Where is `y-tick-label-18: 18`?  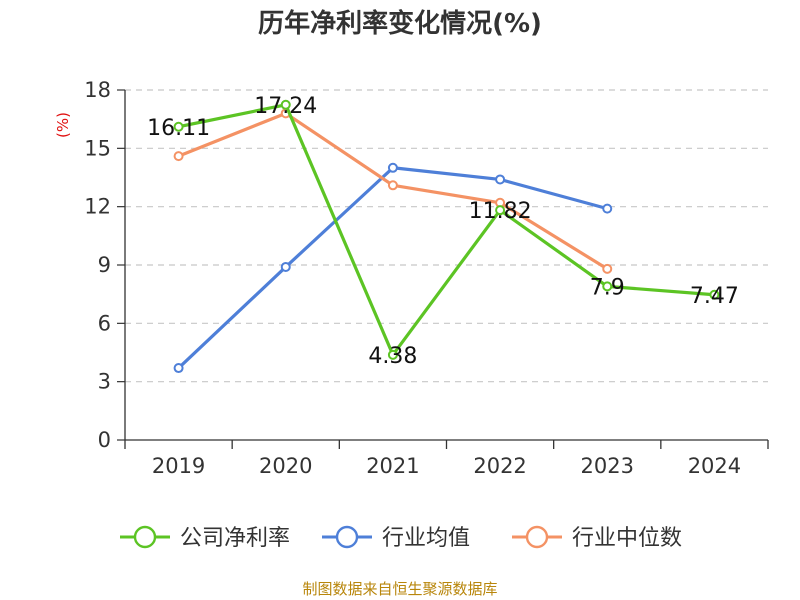
y-tick-label-18: 18 is located at coordinates (97, 90).